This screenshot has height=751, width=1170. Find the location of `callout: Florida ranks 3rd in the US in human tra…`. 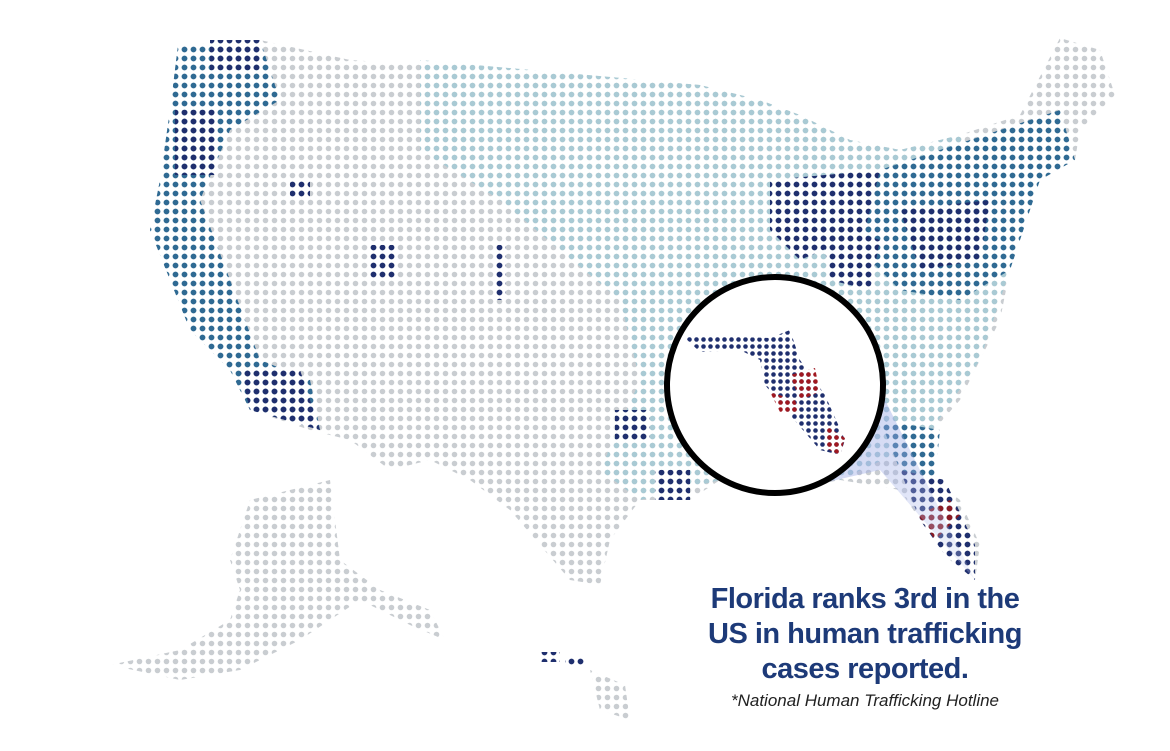

callout: Florida ranks 3rd in the US in human tra… is located at coordinates (865, 646).